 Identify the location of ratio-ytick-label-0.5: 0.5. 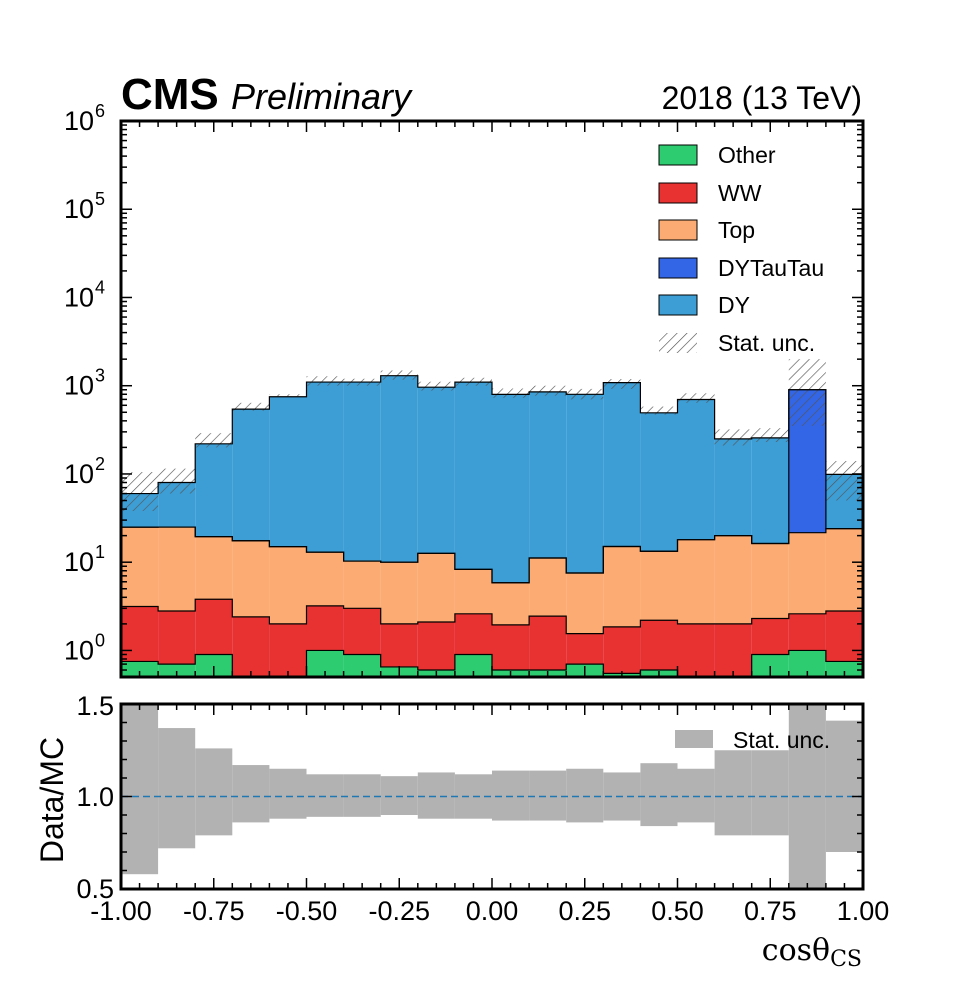
(95, 889).